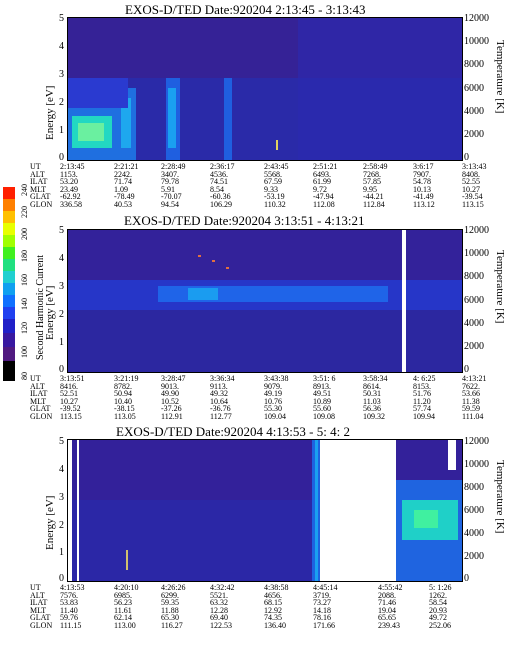 This screenshot has width=505, height=649. Describe the element at coordinates (320, 189) in the screenshot. I see `table-cell: 9.72` at that location.